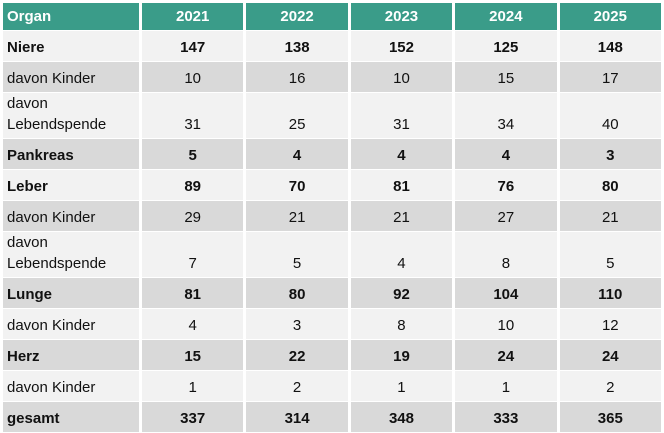 This screenshot has height=433, width=664. What do you see at coordinates (506, 216) in the screenshot?
I see `cell-value: 27` at bounding box center [506, 216].